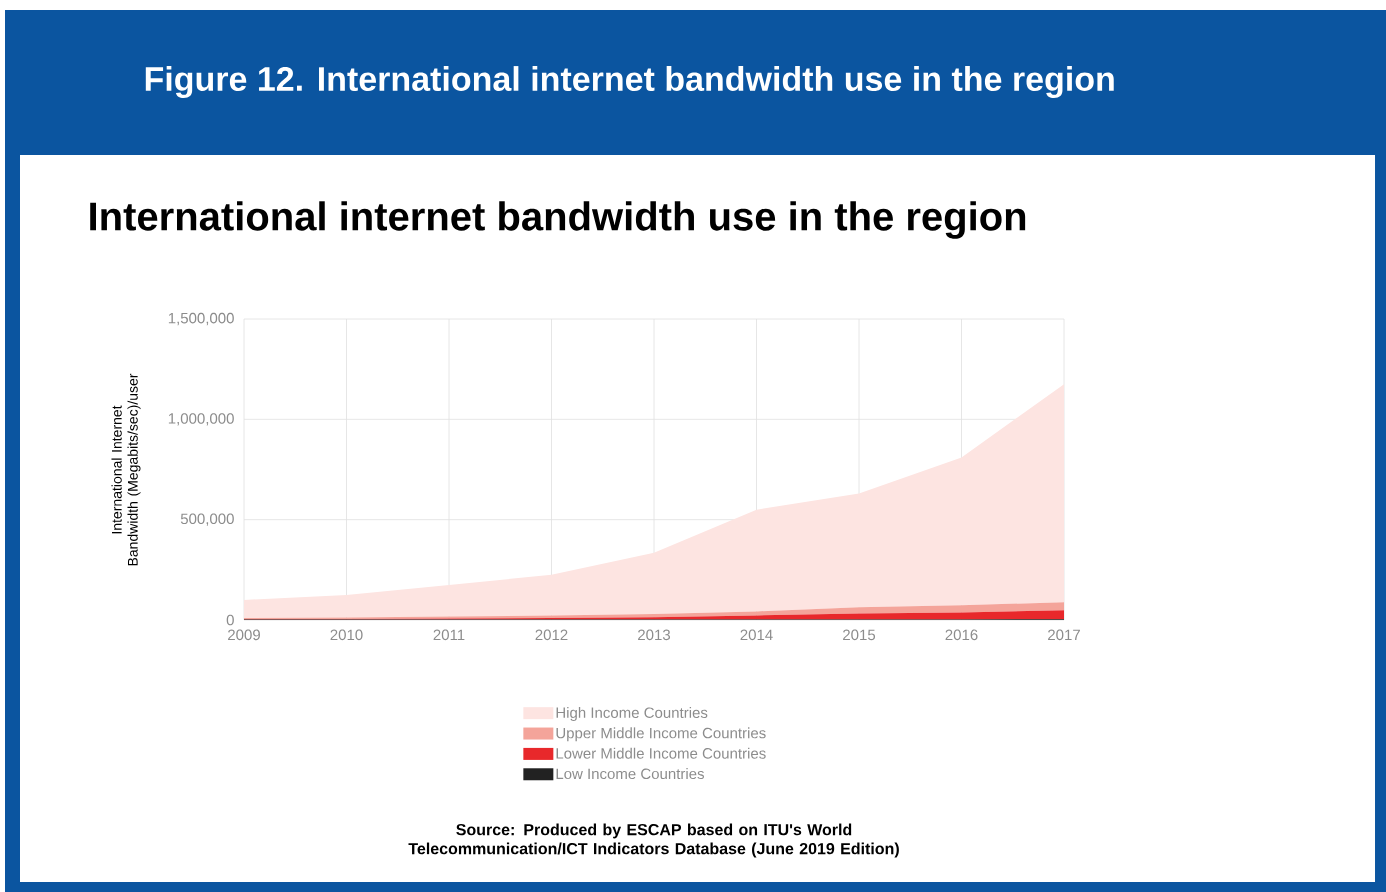  Describe the element at coordinates (756, 635) in the screenshot. I see `x-tick-label: 2014` at that location.